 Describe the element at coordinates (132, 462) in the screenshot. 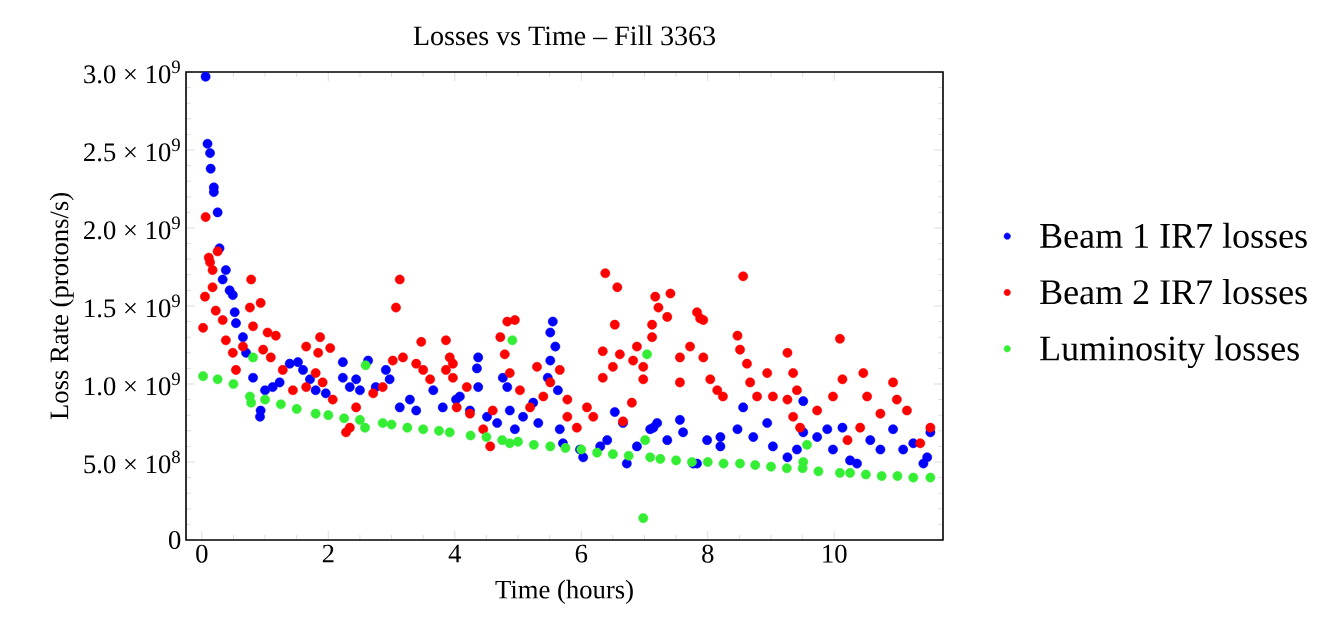

I see `y-tick-label: 5.0 × 10$^{8}$` at that location.